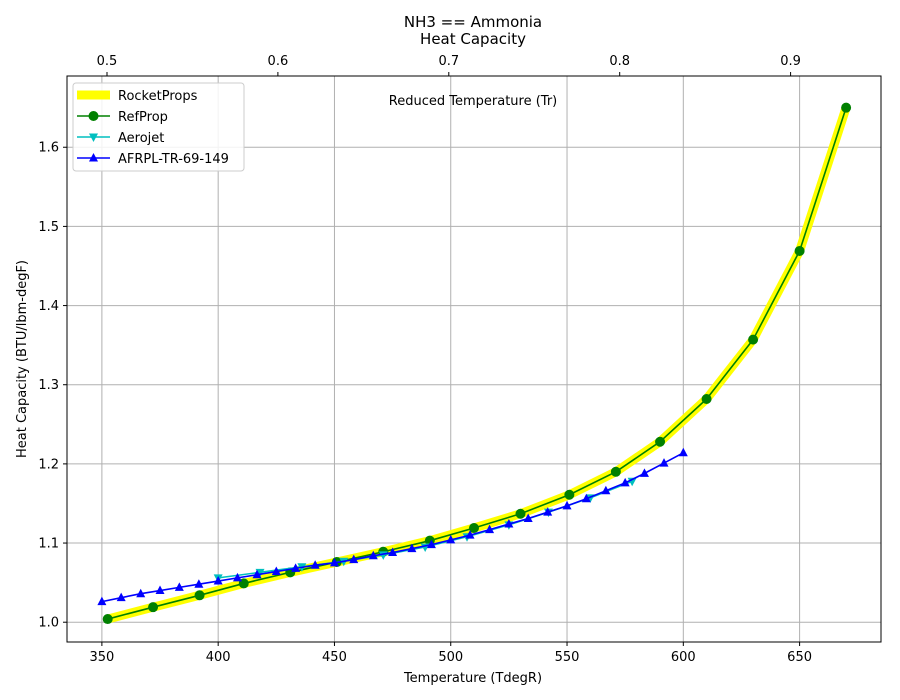 This screenshot has height=700, width=900. Describe the element at coordinates (107, 61) in the screenshot. I see `x2-tick-label: 0.5` at that location.